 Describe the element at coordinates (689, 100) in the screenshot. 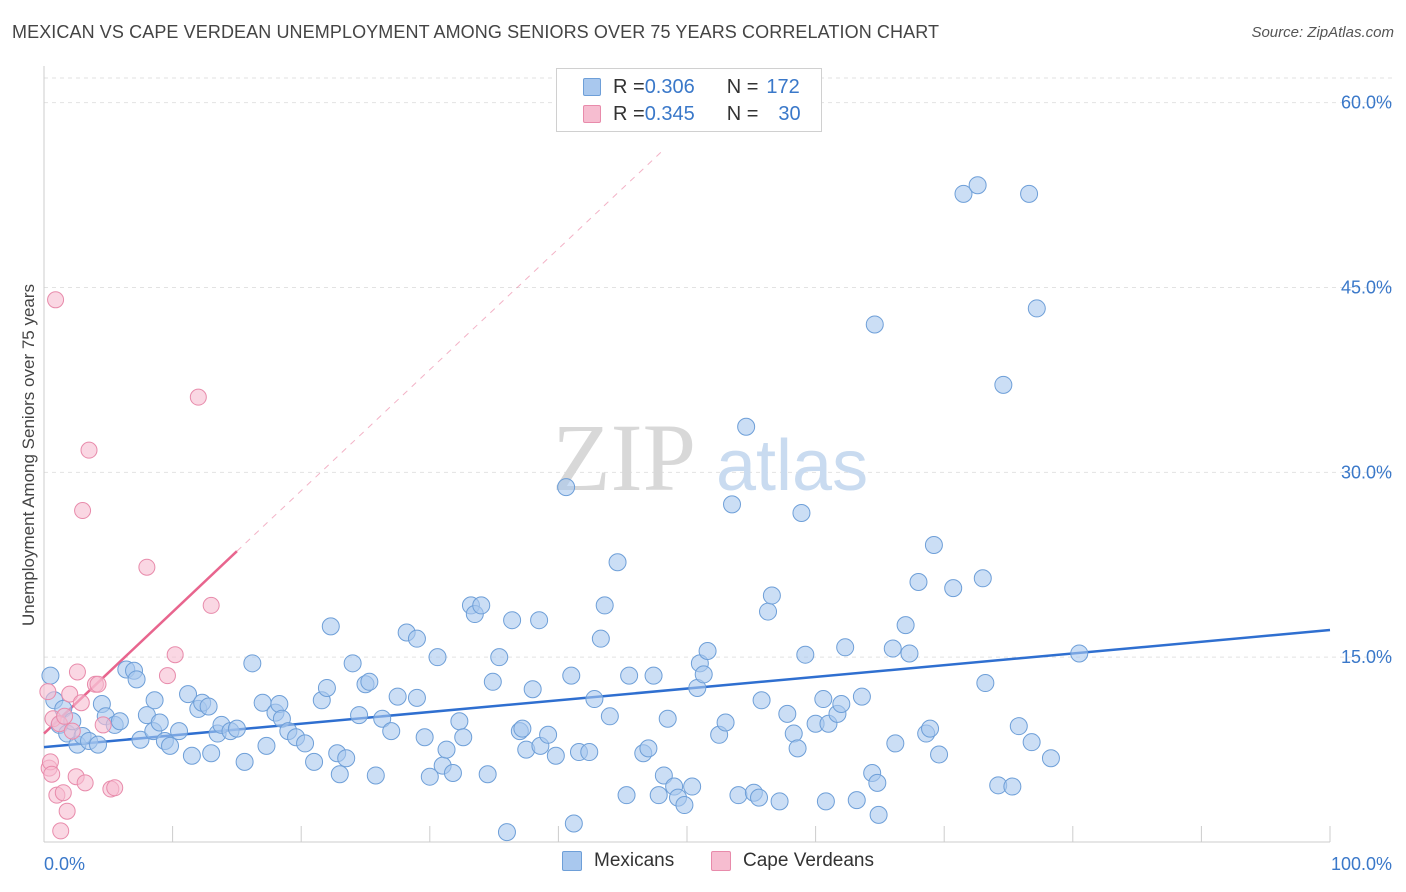

I see `correlation-legend: R = 0.306 N = 172 R = 0.345 N = 30` at that location.